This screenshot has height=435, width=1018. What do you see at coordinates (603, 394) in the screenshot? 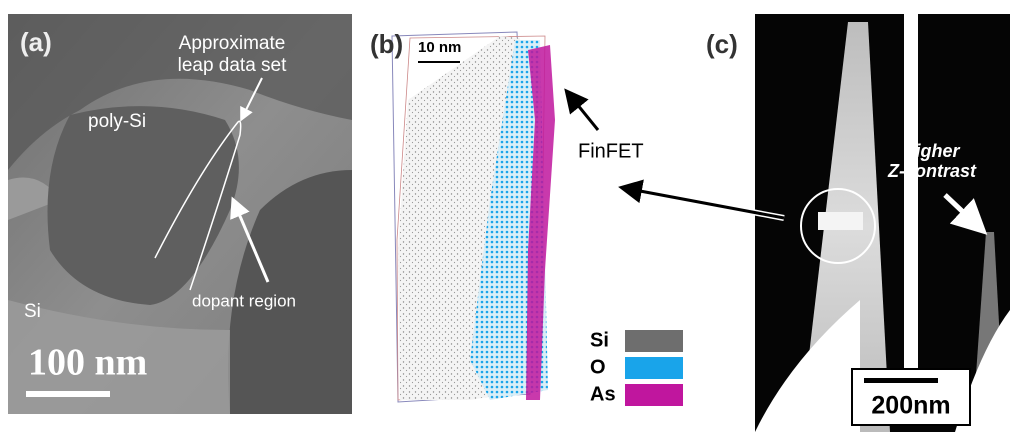
I see `legend-label: As` at bounding box center [603, 394].